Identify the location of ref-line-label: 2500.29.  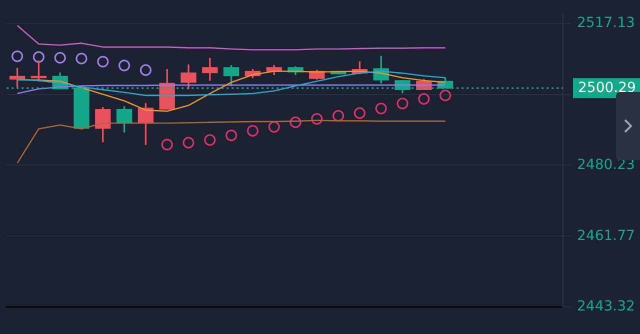
(607, 88).